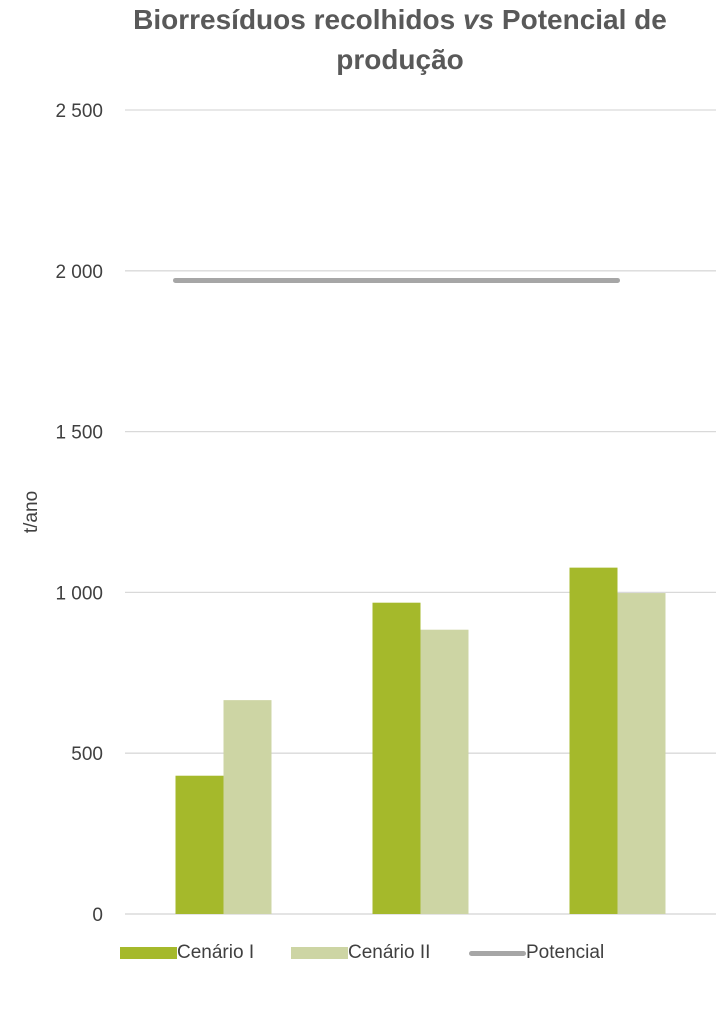 This screenshot has height=1010, width=720. Describe the element at coordinates (79, 513) in the screenshot. I see `y-axis-ticks: 0 500 1 000 1 500 2 000 2 500` at that location.